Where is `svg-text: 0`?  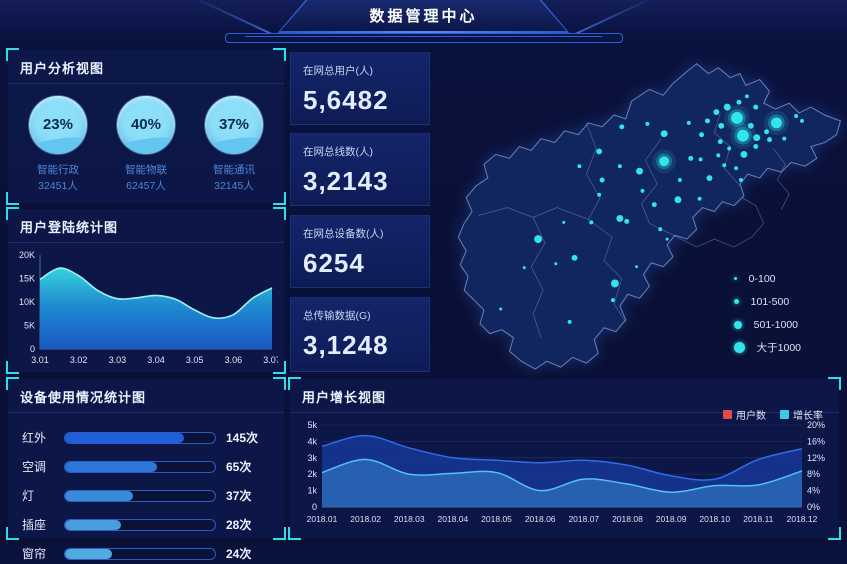 svg-text: 0 is located at coordinates (314, 507).